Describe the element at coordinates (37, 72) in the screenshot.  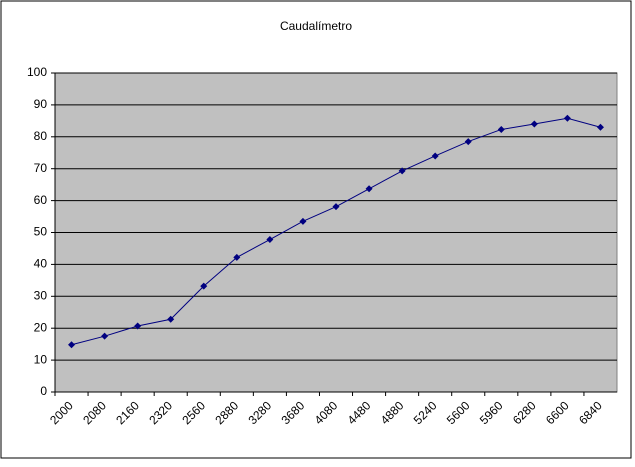
I see `y-tick-label: 100` at that location.